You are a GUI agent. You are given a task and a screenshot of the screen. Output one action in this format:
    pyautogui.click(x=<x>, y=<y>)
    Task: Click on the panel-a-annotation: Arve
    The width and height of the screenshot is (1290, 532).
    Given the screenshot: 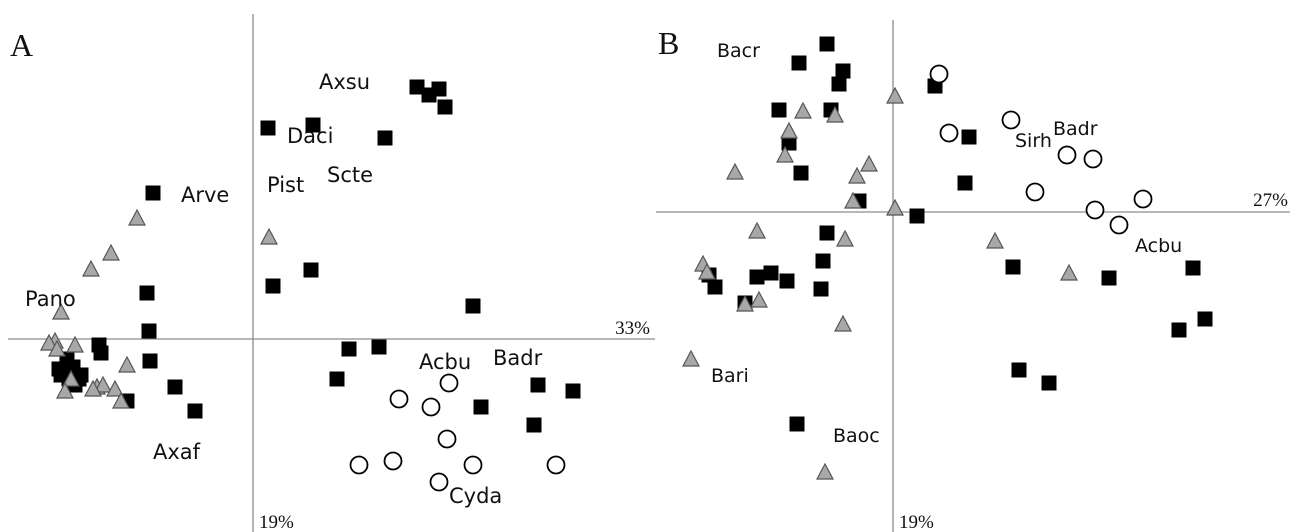 What is the action you would take?
    pyautogui.click(x=205, y=195)
    